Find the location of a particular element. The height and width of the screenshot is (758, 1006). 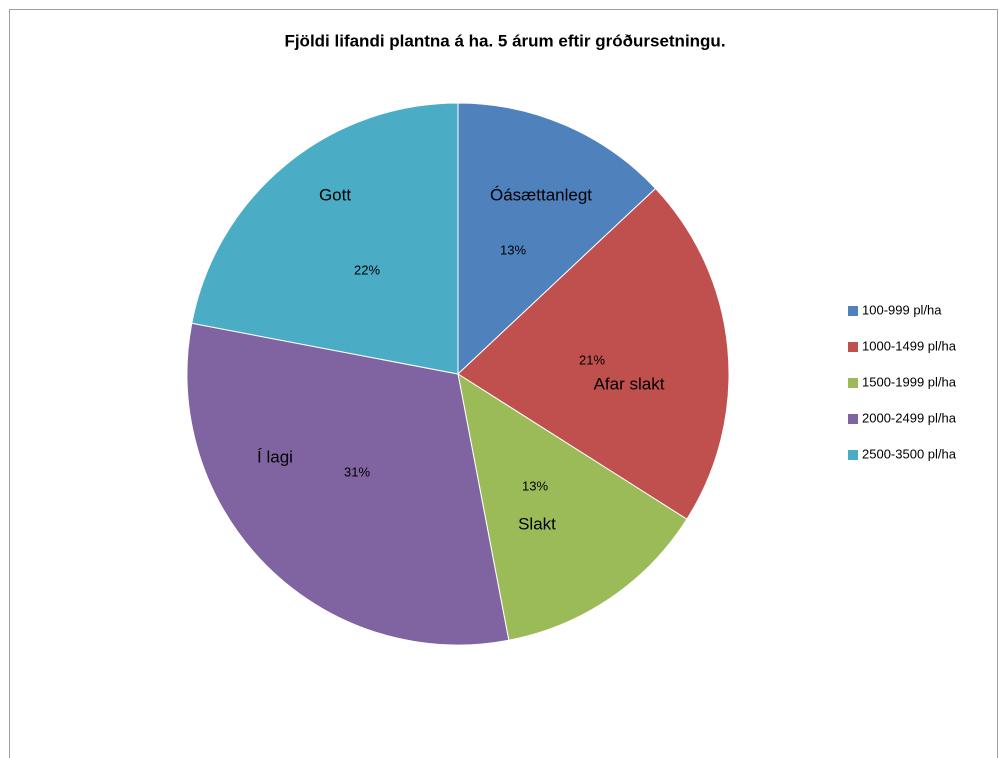

legend-label: 1000-1499 pl/ha is located at coordinates (909, 345).